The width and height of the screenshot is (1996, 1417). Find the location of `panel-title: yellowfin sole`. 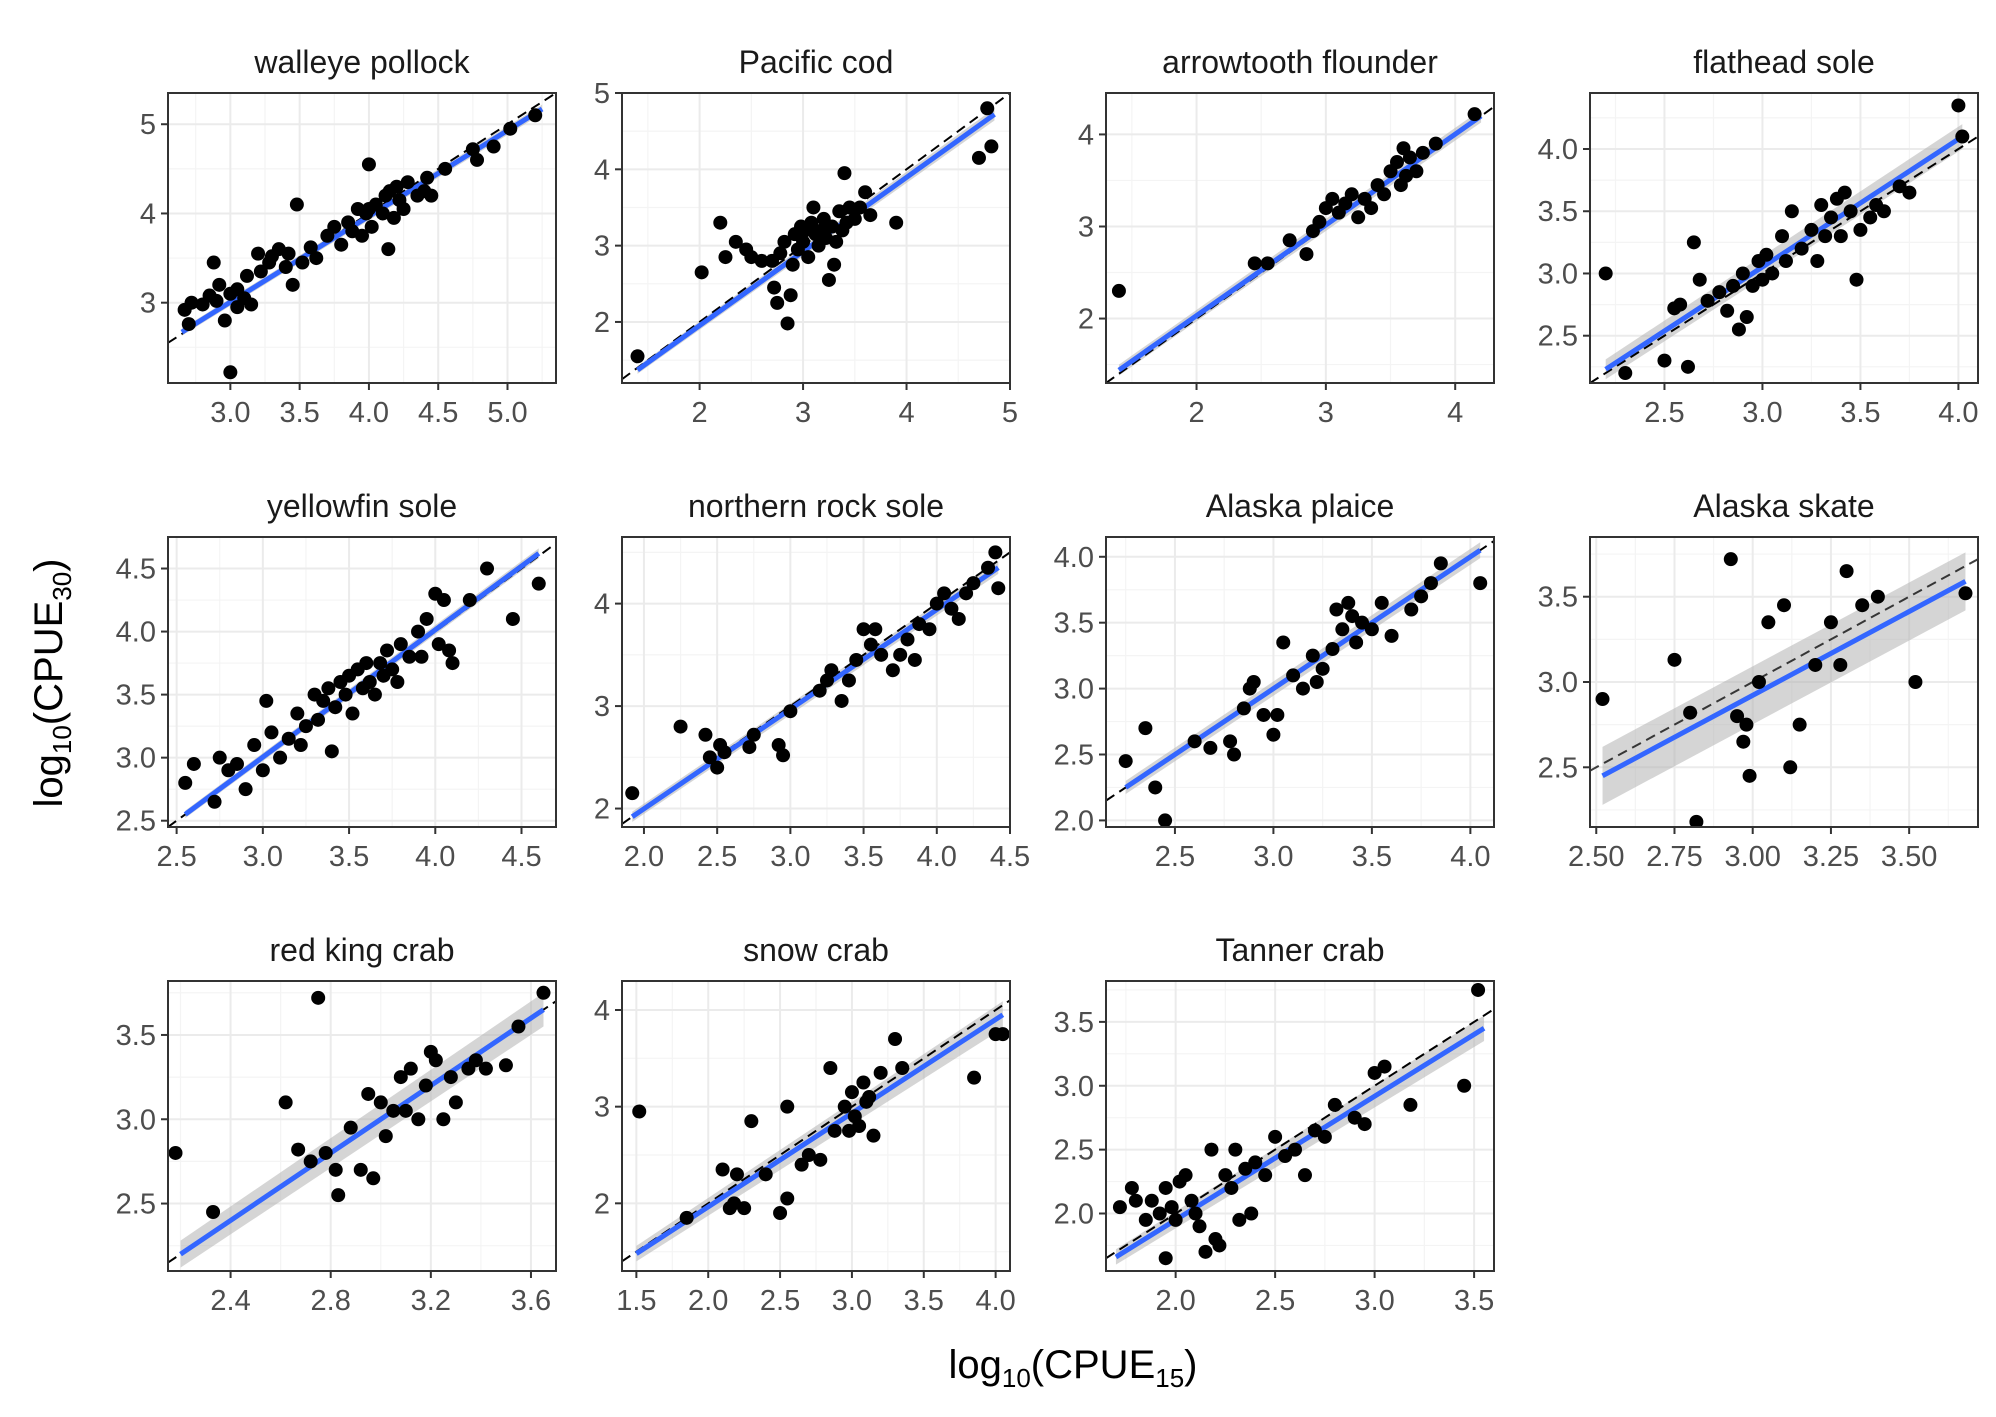

panel-title: yellowfin sole is located at coordinates (362, 506).